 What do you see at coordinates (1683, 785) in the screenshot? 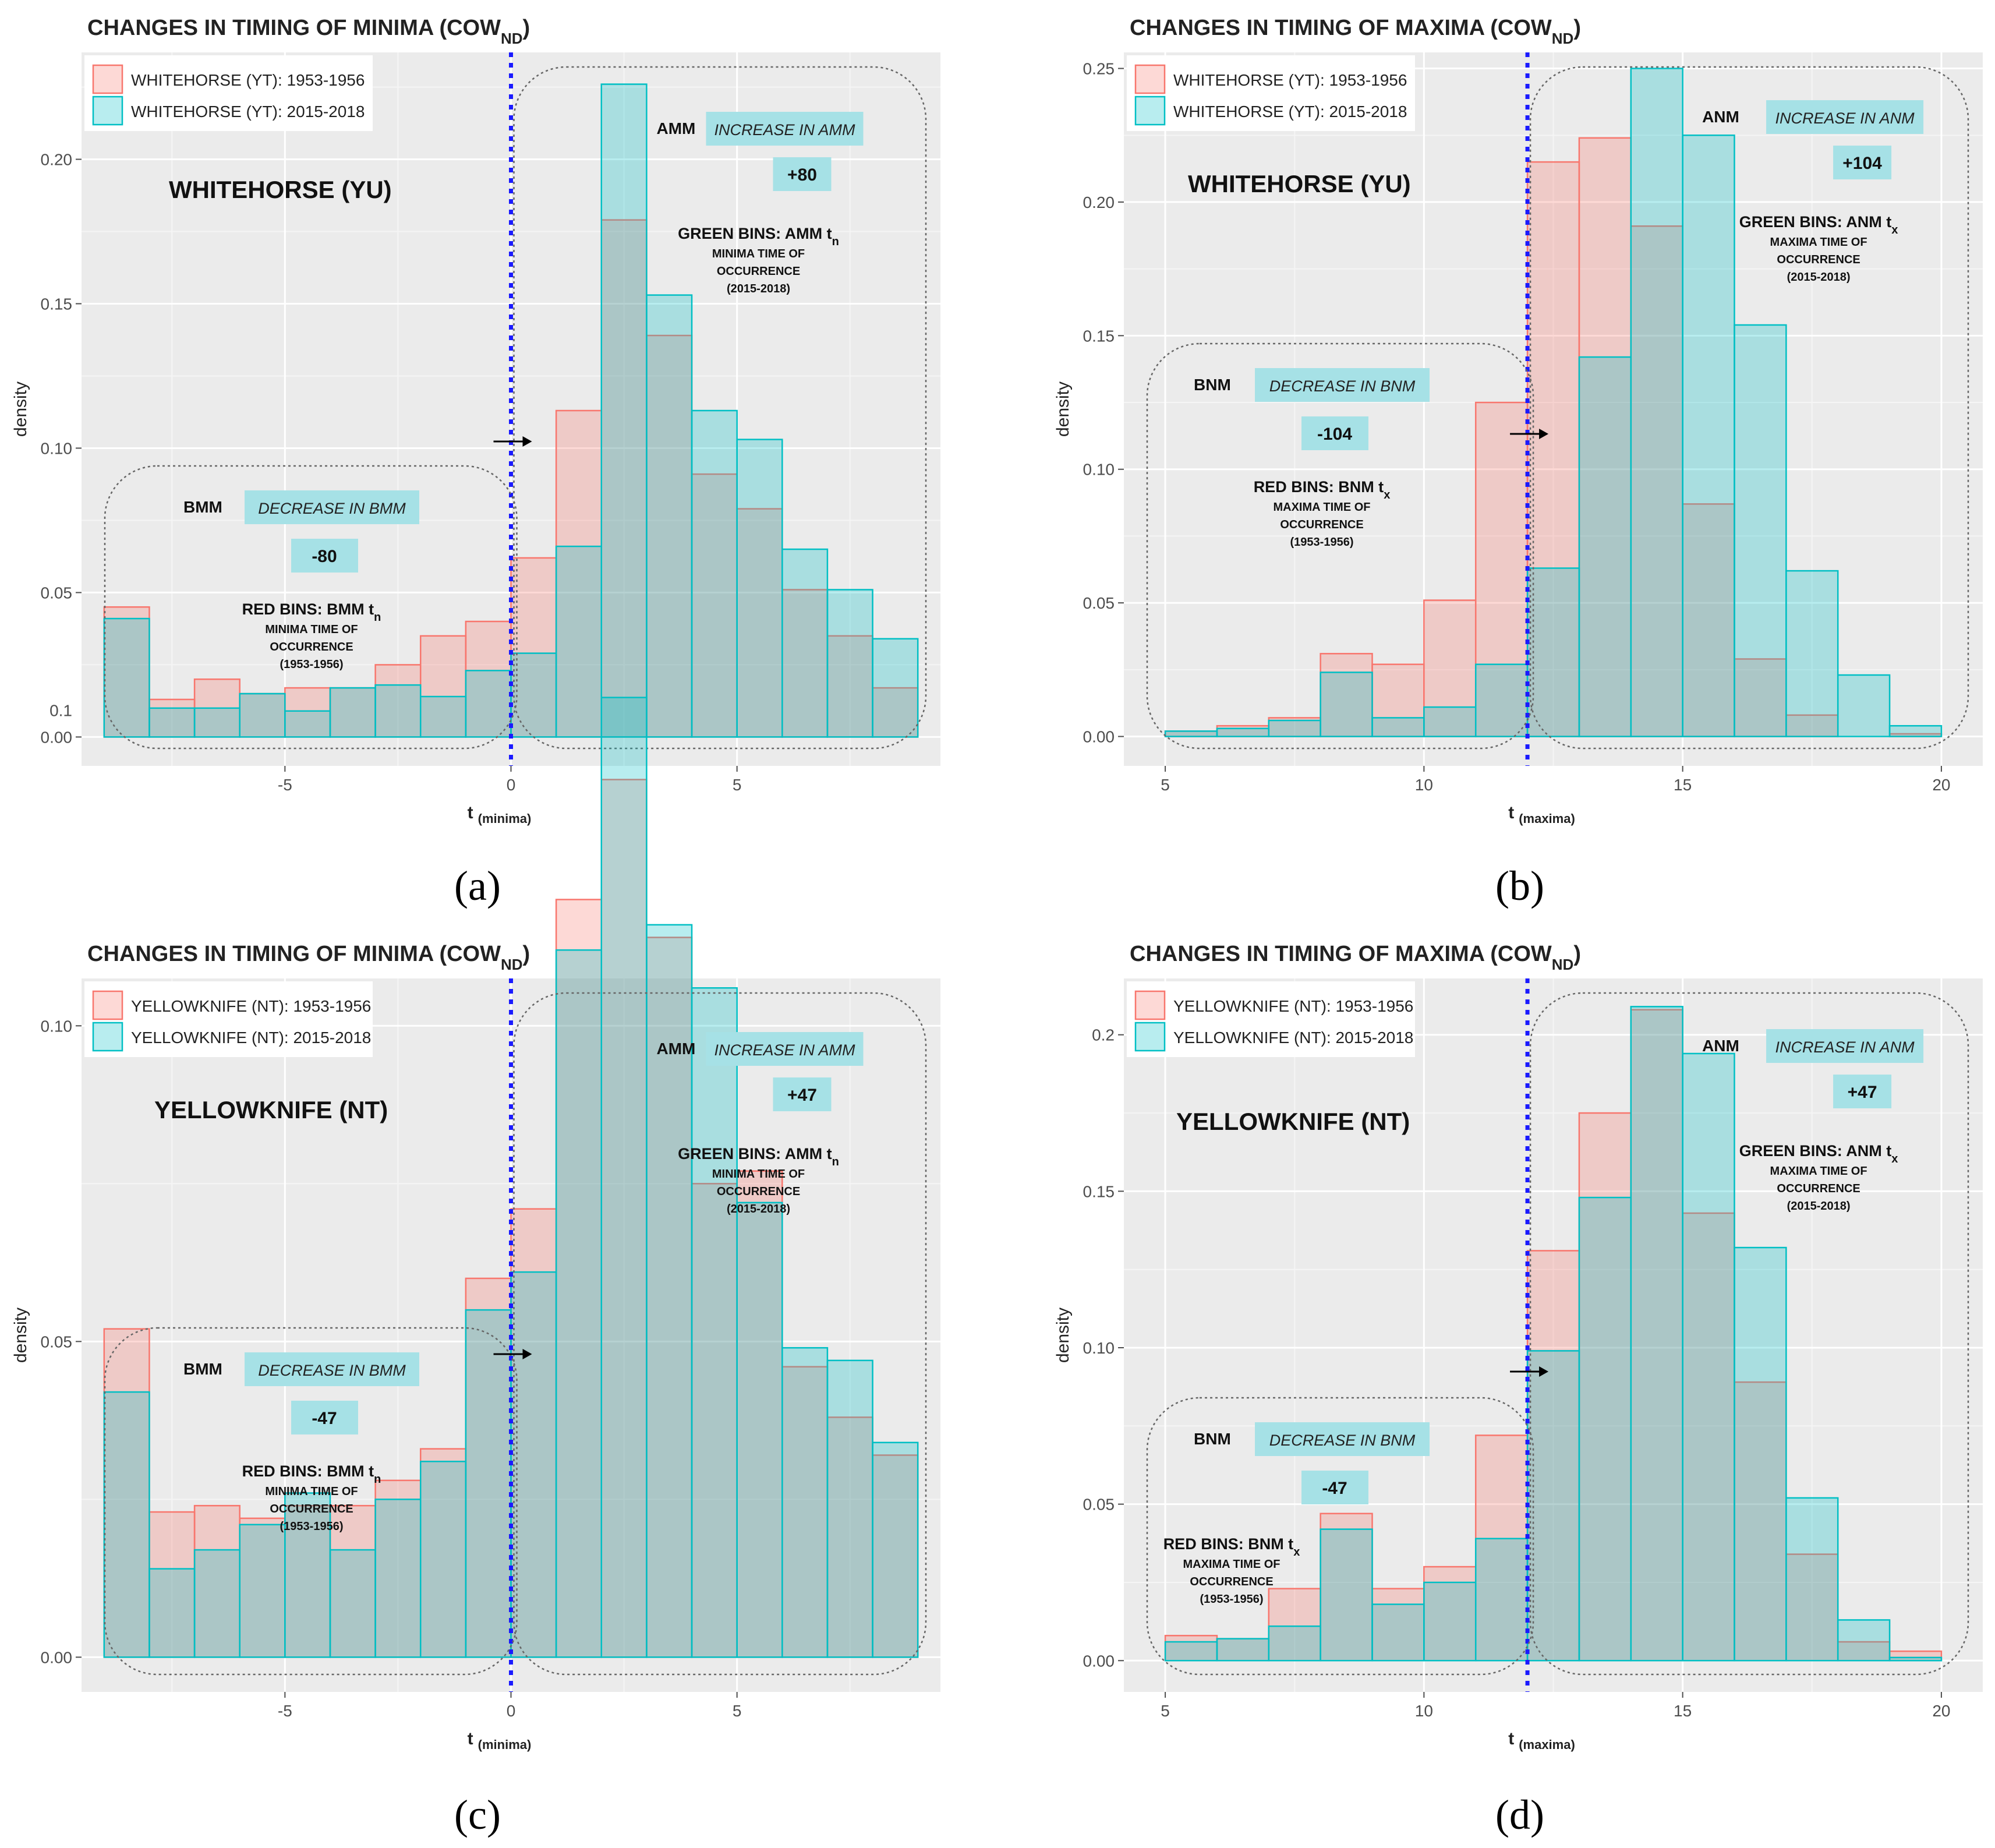
I see `xtick-label: 15` at bounding box center [1683, 785].